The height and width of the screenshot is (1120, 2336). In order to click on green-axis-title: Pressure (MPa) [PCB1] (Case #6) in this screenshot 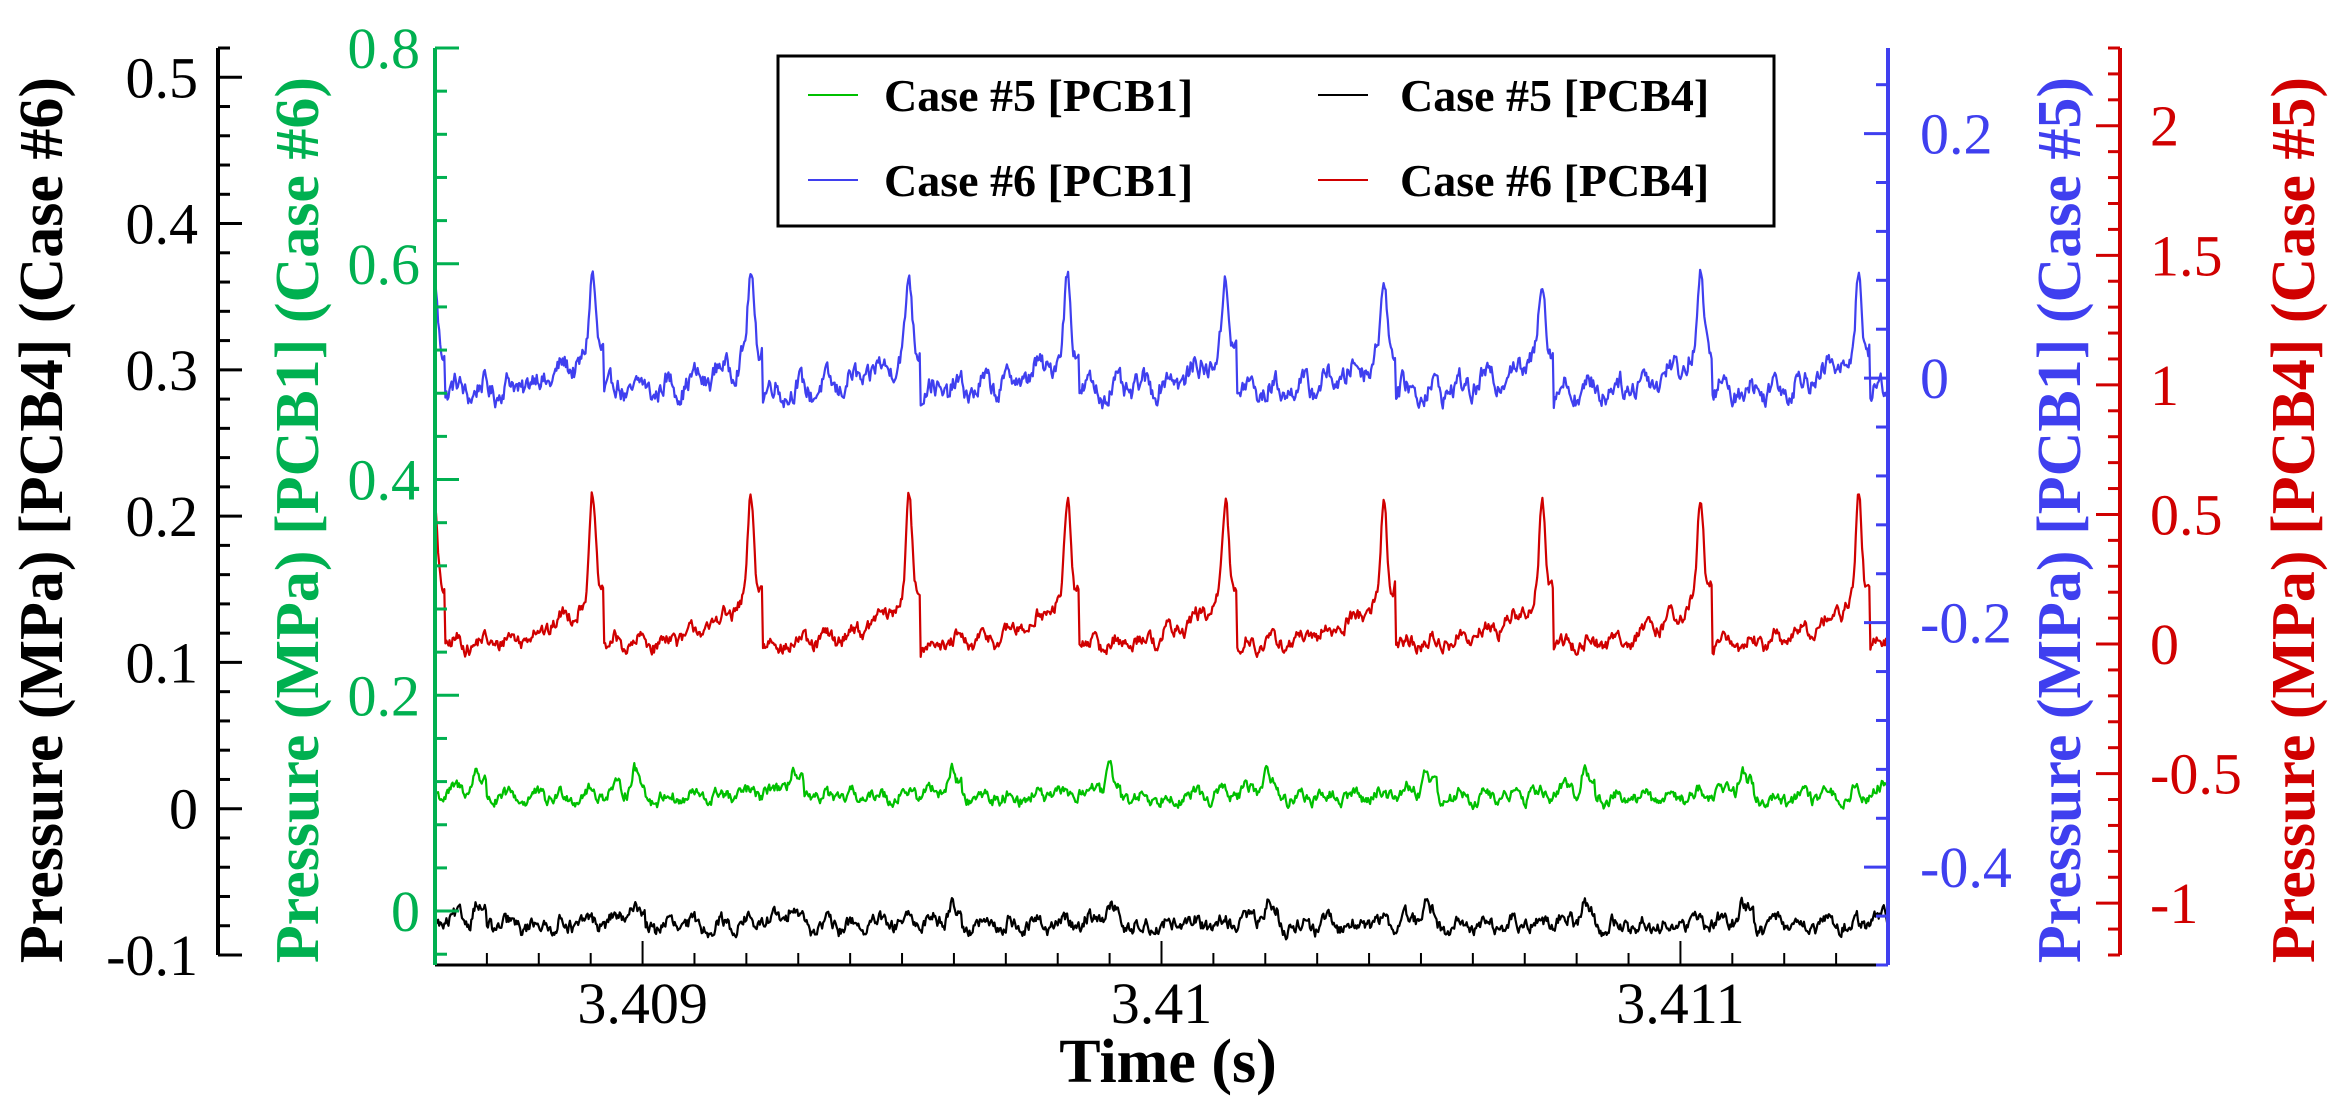, I will do `click(298, 520)`.